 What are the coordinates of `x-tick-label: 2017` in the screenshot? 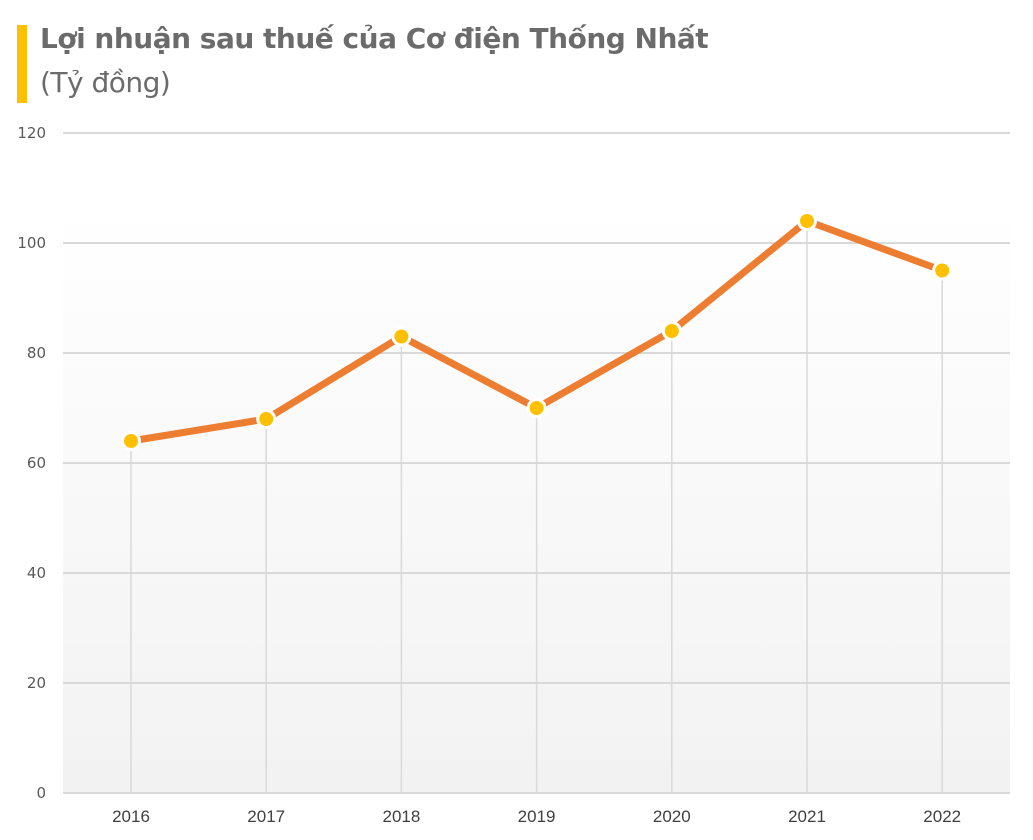 It's located at (266, 816).